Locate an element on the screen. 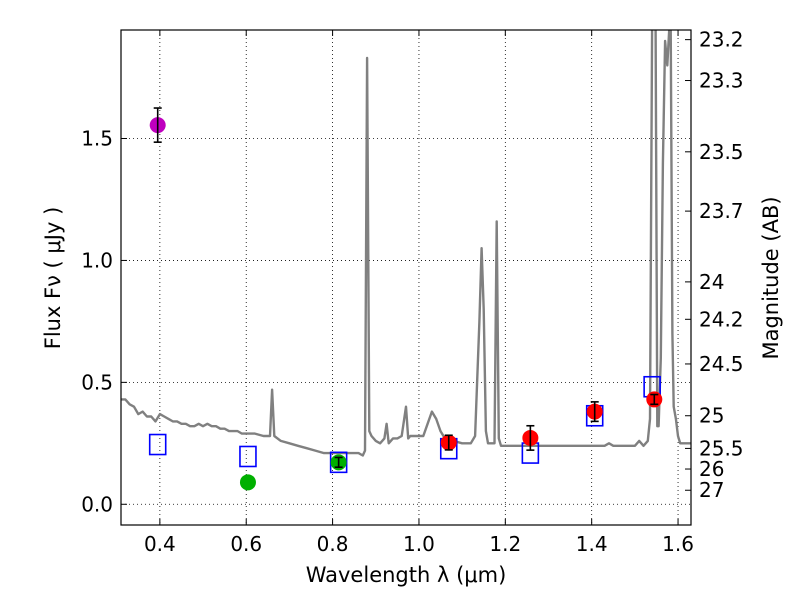 This screenshot has height=600, width=800. mag-tick-label: 24 is located at coordinates (711, 282).